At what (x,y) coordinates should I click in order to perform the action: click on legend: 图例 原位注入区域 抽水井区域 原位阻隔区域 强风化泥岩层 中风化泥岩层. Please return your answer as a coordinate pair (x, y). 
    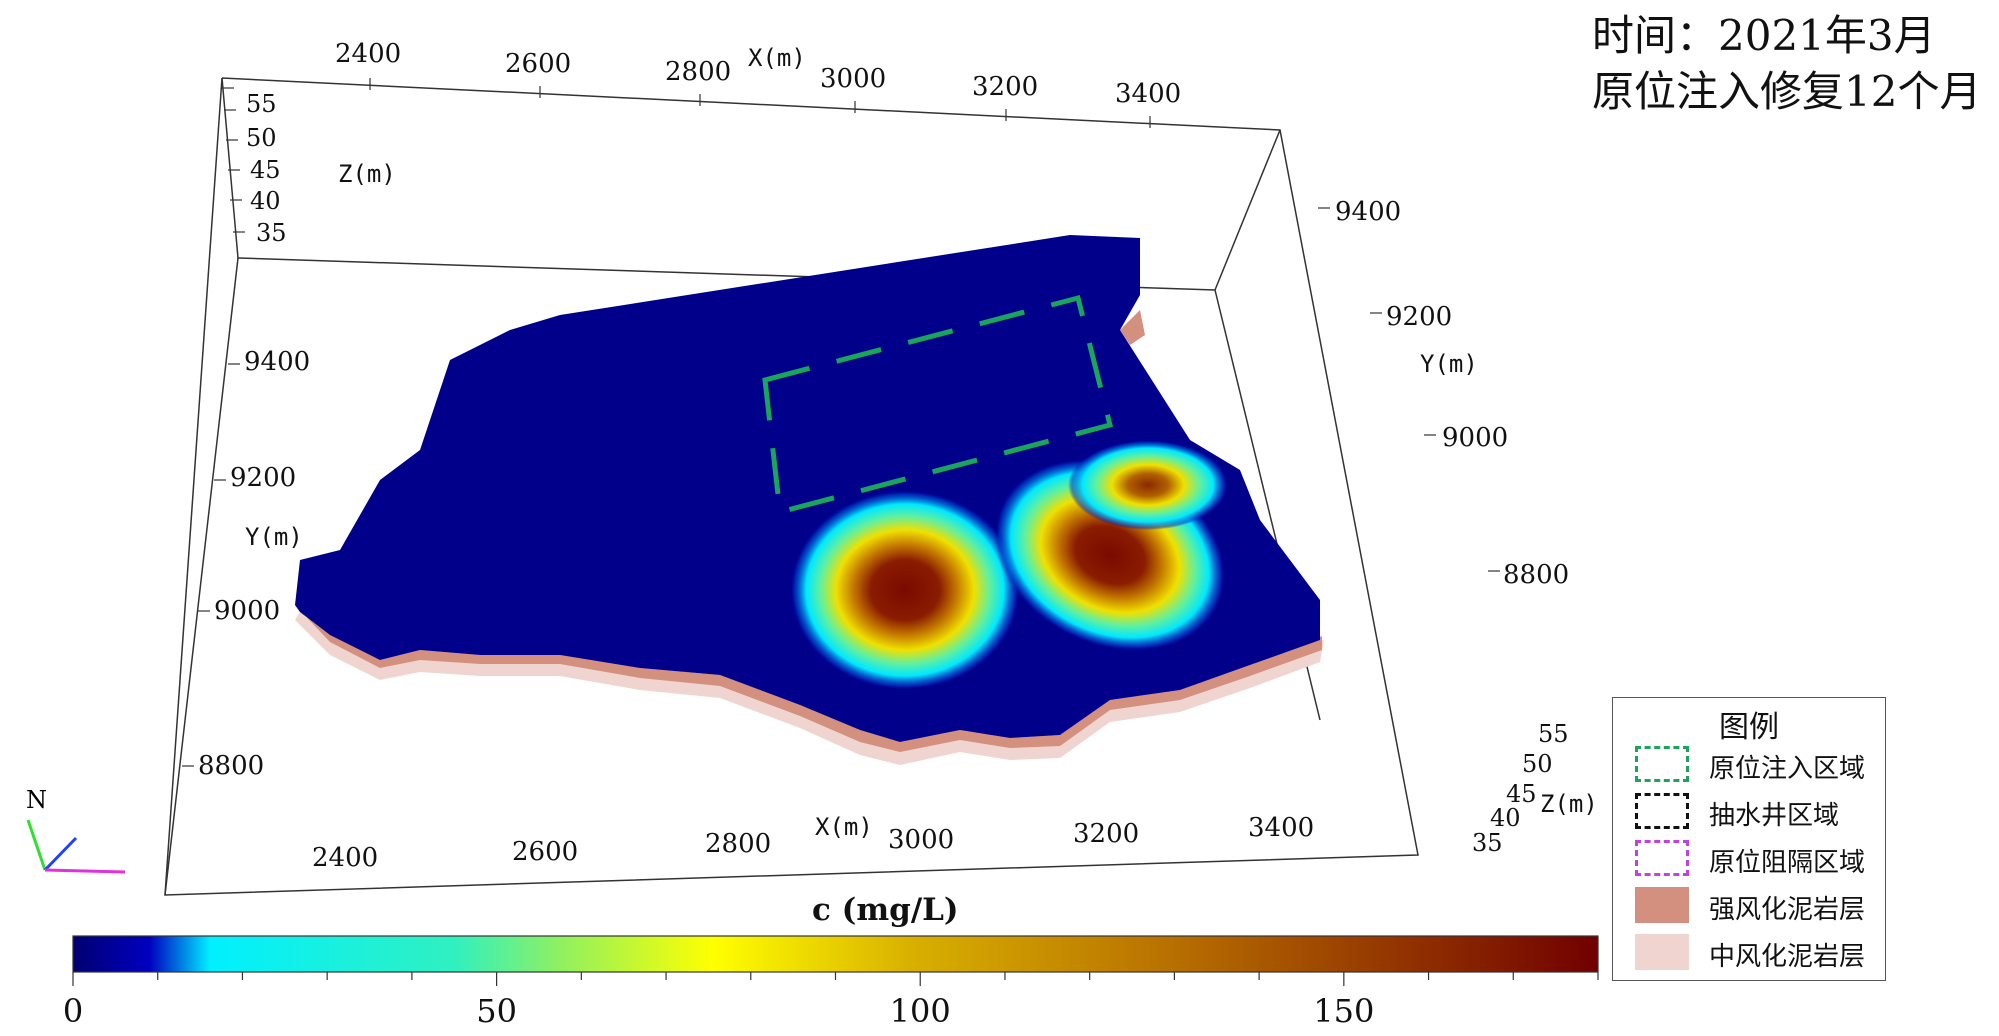
    Looking at the image, I should click on (1749, 839).